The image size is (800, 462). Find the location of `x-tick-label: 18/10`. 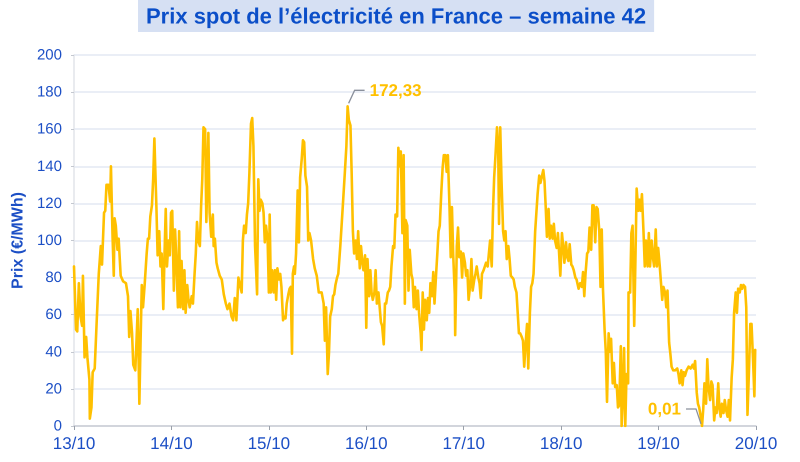

x-tick-label: 18/10 is located at coordinates (561, 443).